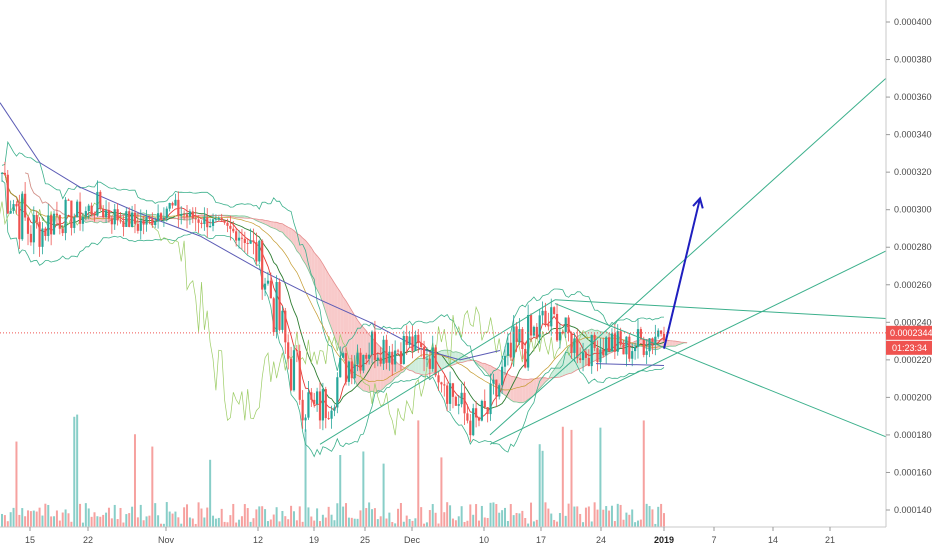 The height and width of the screenshot is (550, 932). Describe the element at coordinates (698, 202) in the screenshot. I see `projection-arrow-head` at that location.